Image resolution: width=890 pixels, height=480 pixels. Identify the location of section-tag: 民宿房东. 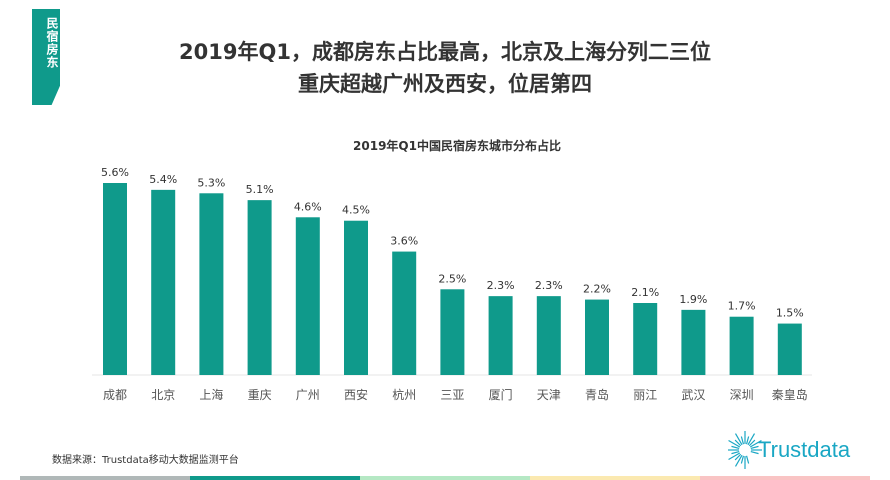
(46, 57).